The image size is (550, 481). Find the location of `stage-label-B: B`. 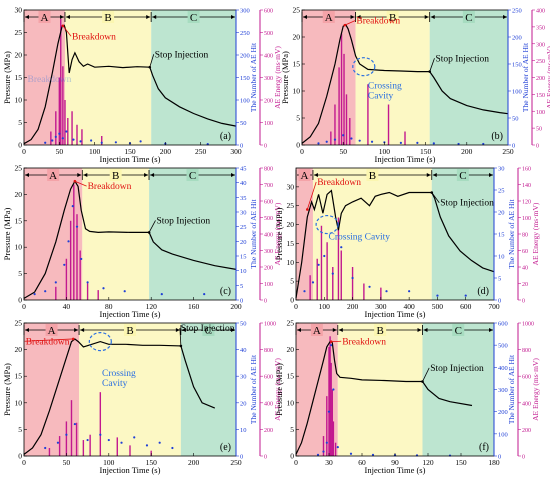

stage-label-B: B is located at coordinates (392, 18).